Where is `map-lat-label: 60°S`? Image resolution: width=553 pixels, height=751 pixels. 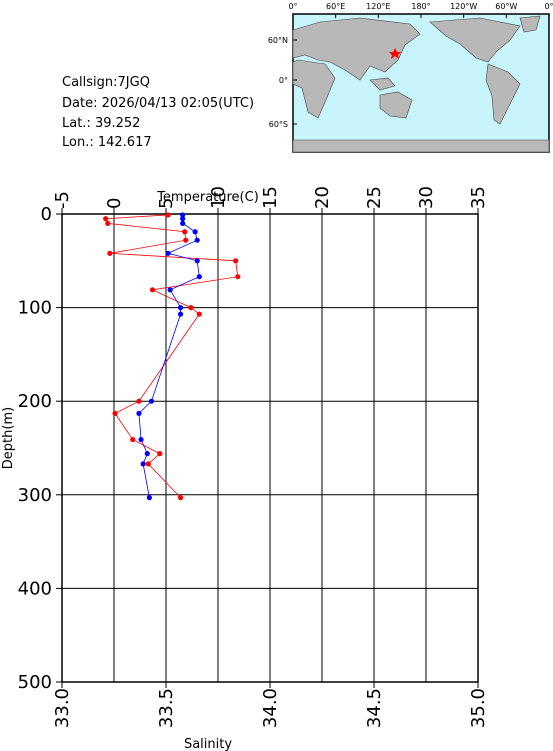 map-lat-label: 60°S is located at coordinates (278, 124).